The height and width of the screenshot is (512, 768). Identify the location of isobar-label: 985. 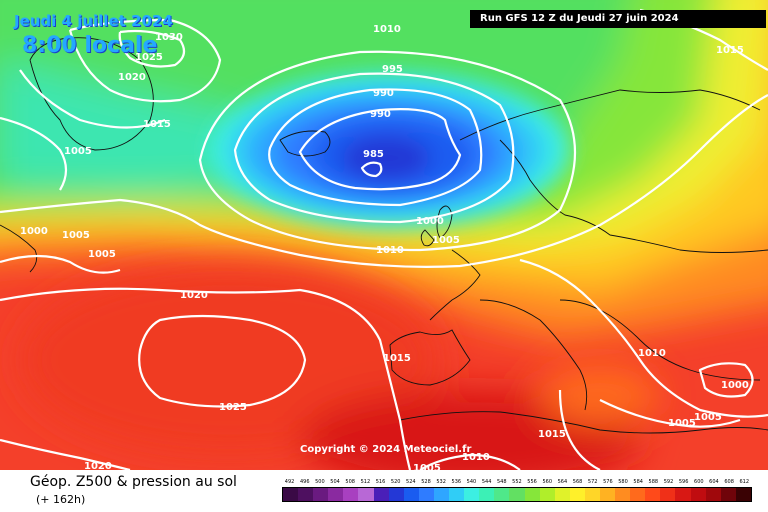
(373, 154).